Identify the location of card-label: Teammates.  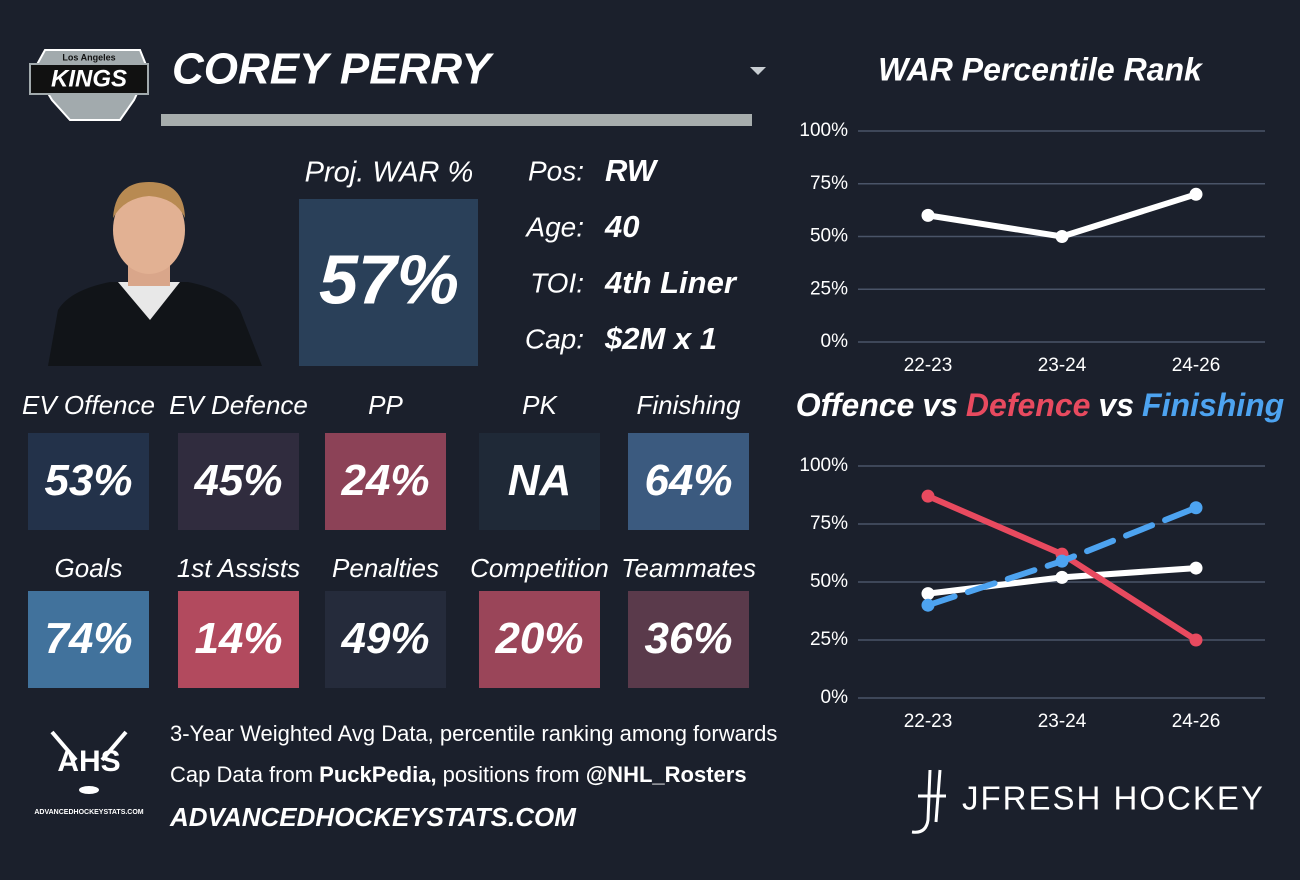
(688, 568).